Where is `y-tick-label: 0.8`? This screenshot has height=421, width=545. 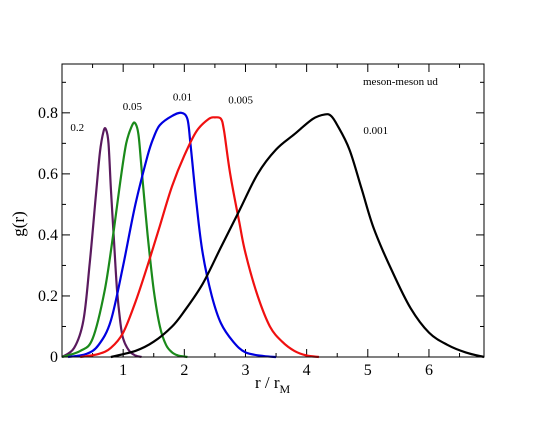 y-tick-label: 0.8 is located at coordinates (48, 113).